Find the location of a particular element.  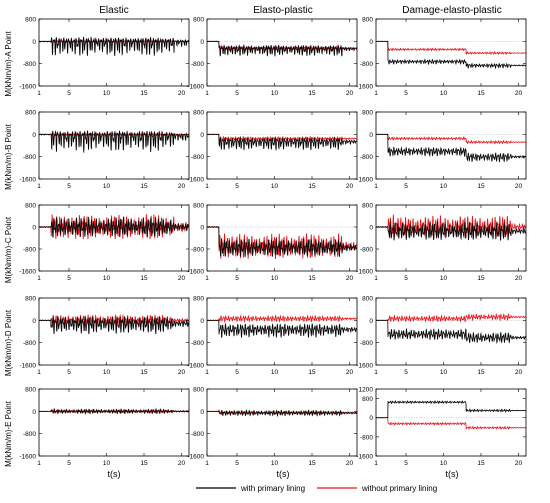

column-title: Elasto-plastic is located at coordinates (282, 10).